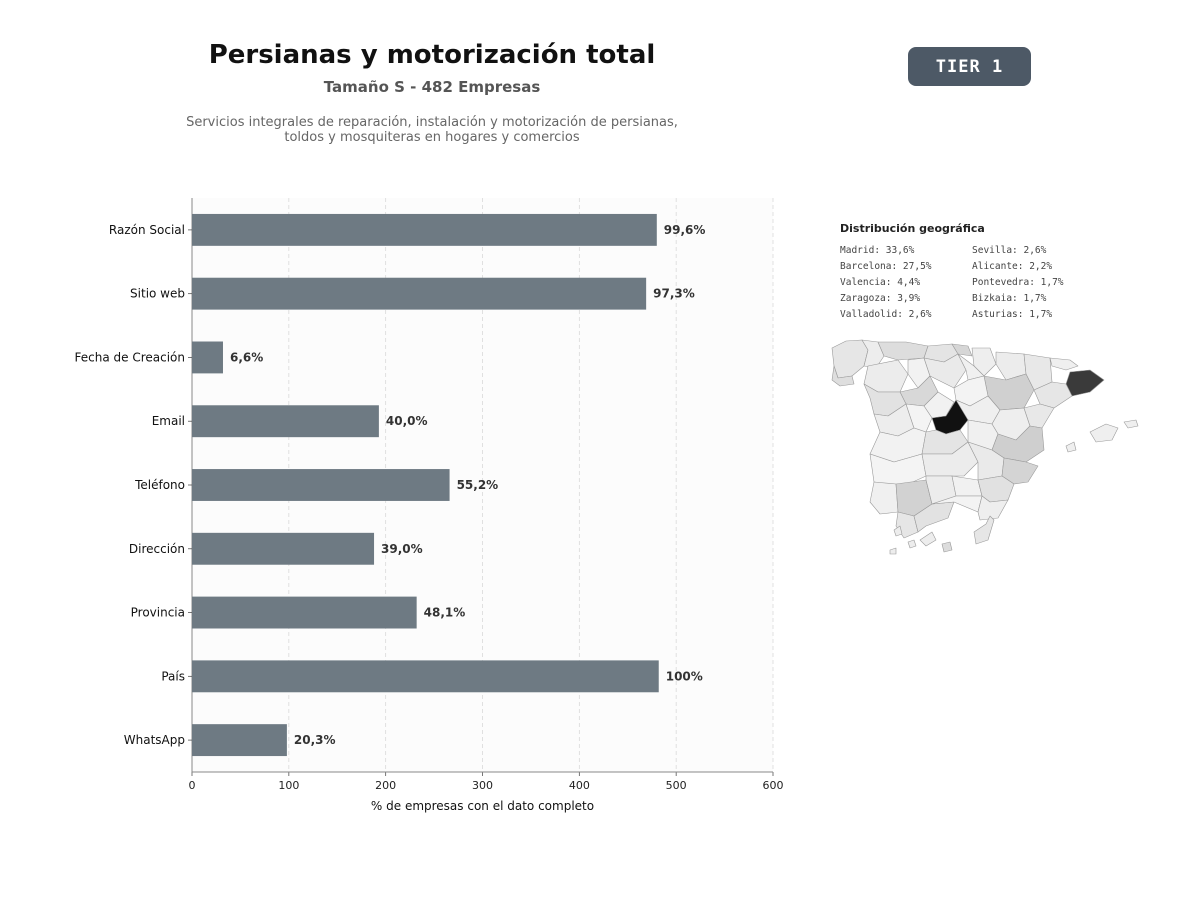 The height and width of the screenshot is (900, 1200). What do you see at coordinates (877, 250) in the screenshot?
I see `geo-item: Madrid: 33,6%` at bounding box center [877, 250].